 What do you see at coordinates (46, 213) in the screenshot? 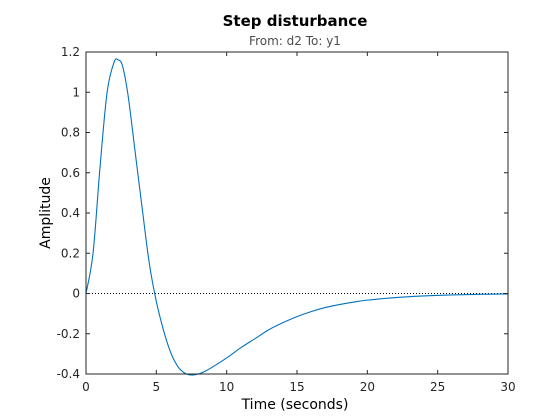
I see `y-axis-label: Amplitude` at bounding box center [46, 213].